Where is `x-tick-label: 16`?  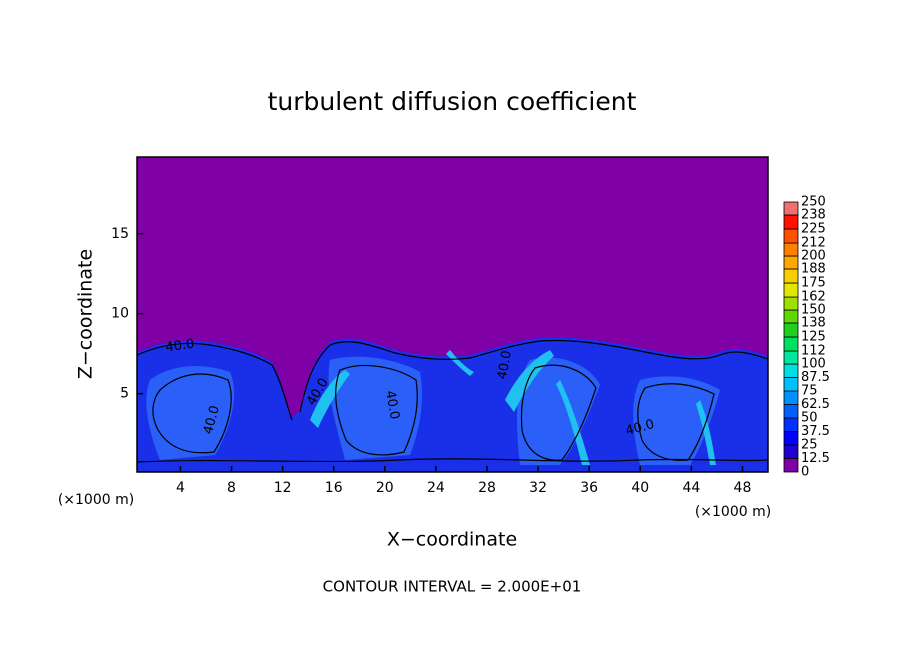
x-tick-label: 16 is located at coordinates (334, 488).